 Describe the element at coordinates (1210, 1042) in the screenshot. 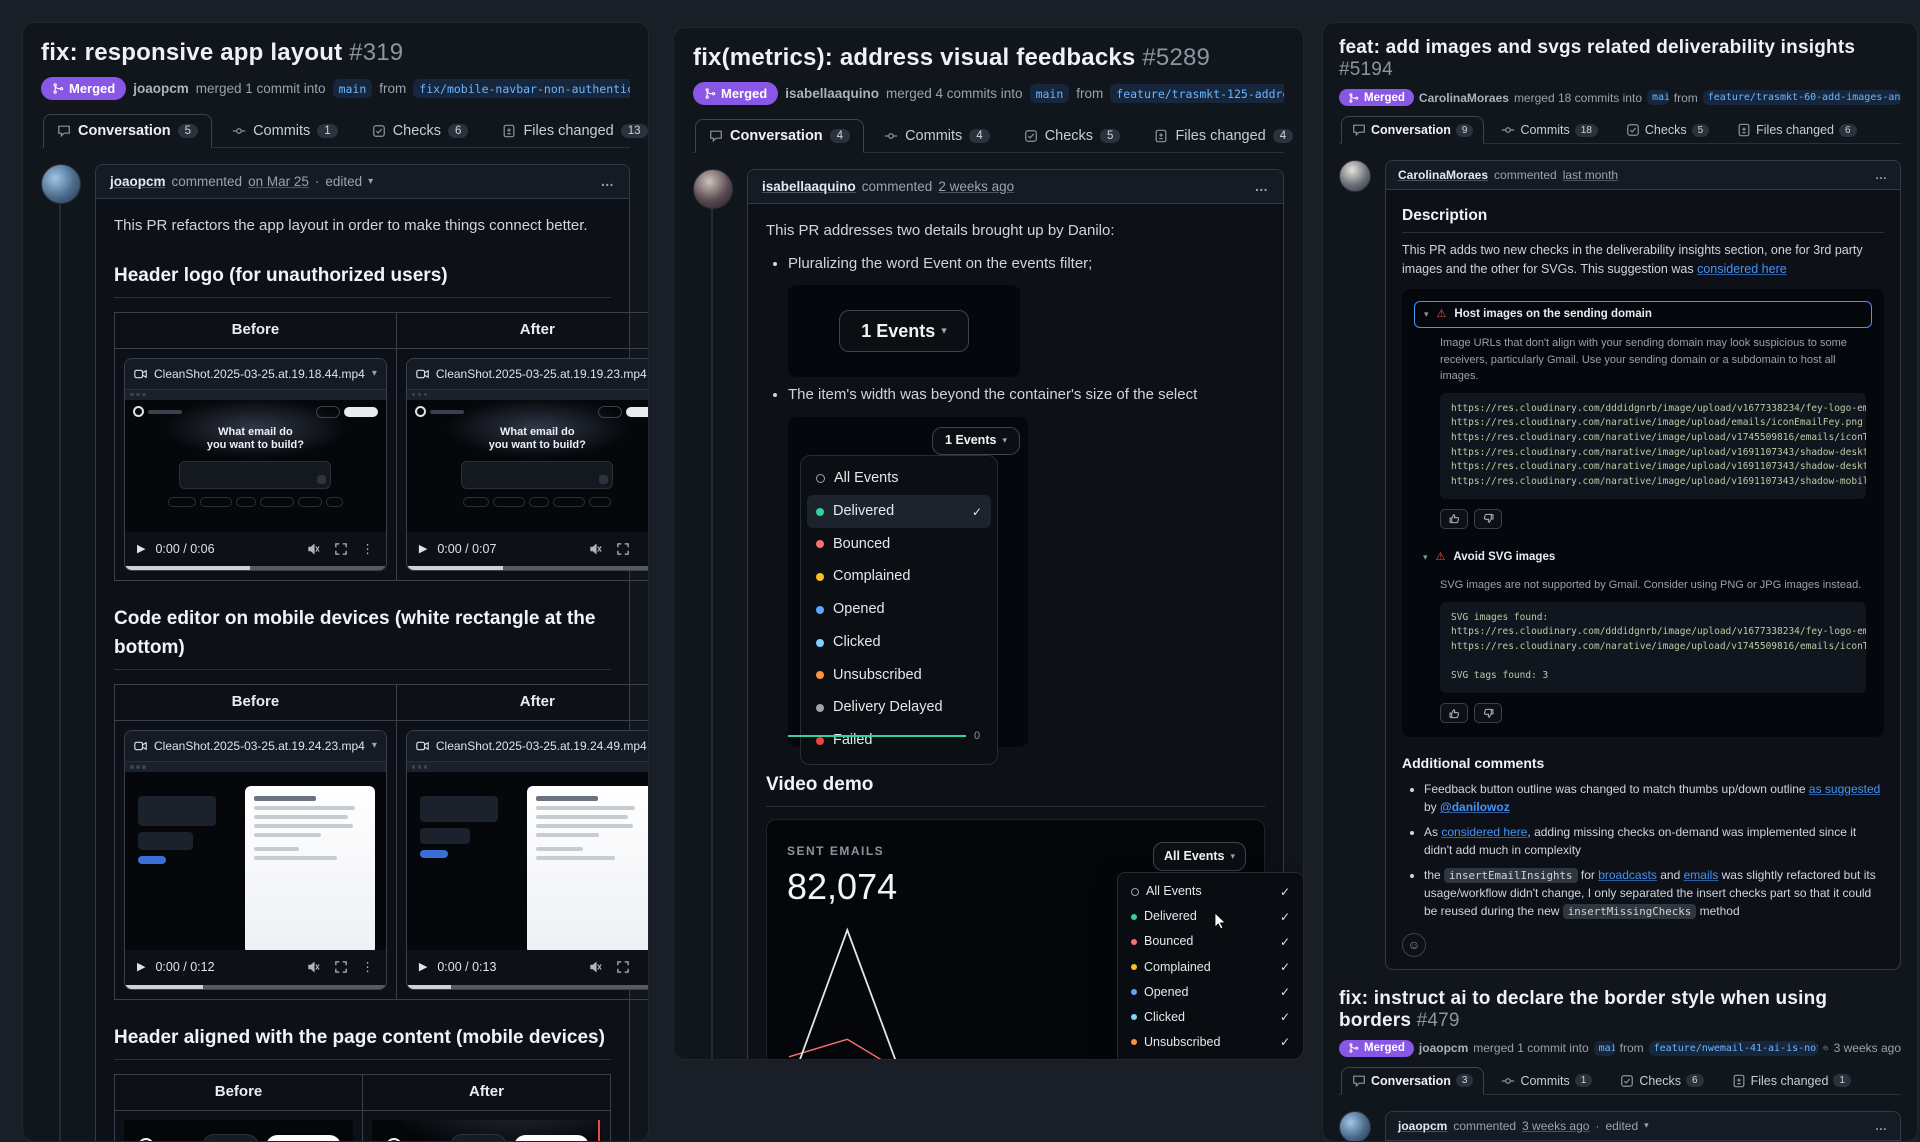

I see `dropdown-item-unsubscribed: Unsubscribed✓` at that location.